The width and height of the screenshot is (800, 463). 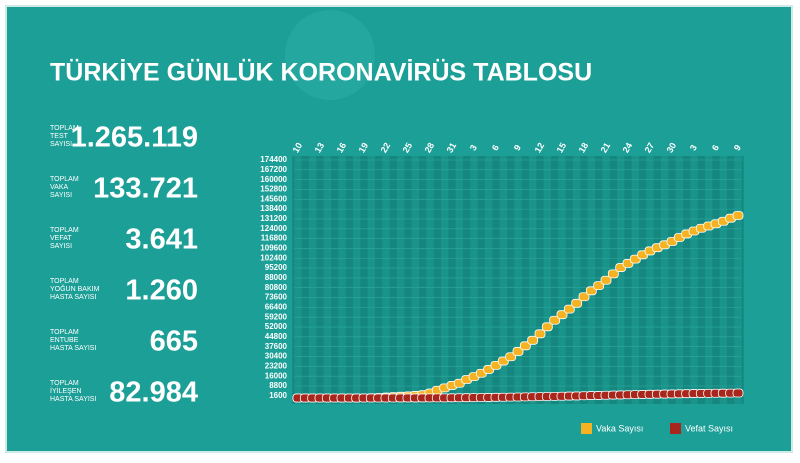 I want to click on x-tick-label: 18, so click(x=584, y=148).